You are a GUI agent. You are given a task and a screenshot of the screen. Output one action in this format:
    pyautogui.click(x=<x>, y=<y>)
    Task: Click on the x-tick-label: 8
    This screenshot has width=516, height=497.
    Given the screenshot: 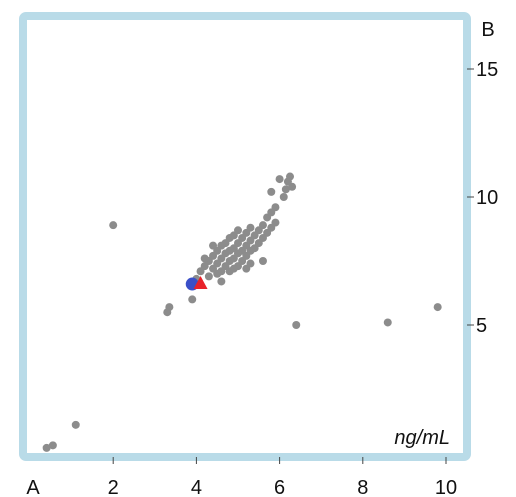 What is the action you would take?
    pyautogui.click(x=362, y=487)
    